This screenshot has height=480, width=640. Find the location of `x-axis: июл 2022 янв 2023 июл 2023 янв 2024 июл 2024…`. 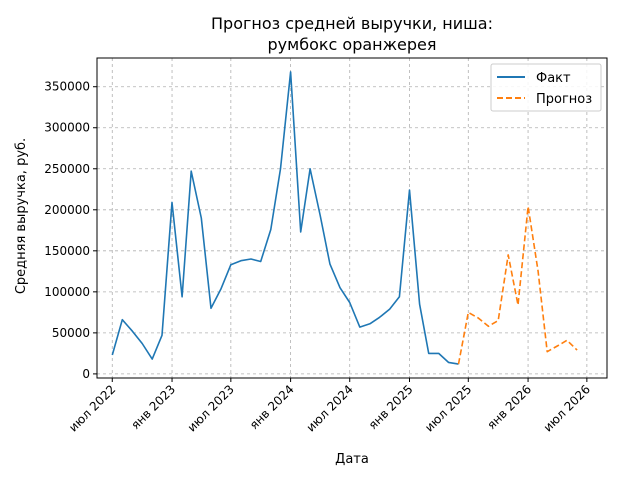

x-axis: июл 2022 янв 2023 июл 2023 янв 2024 июл 2024… is located at coordinates (329, 406).